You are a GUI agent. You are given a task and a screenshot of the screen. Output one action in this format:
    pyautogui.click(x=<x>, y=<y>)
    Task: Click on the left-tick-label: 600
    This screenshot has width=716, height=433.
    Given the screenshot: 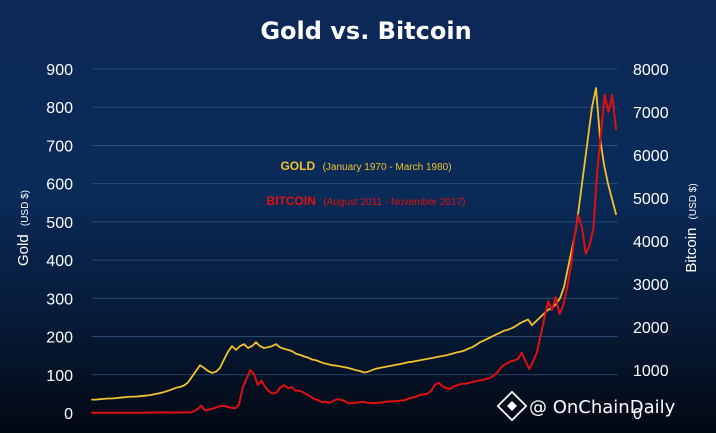 What is the action you would take?
    pyautogui.click(x=59, y=185)
    